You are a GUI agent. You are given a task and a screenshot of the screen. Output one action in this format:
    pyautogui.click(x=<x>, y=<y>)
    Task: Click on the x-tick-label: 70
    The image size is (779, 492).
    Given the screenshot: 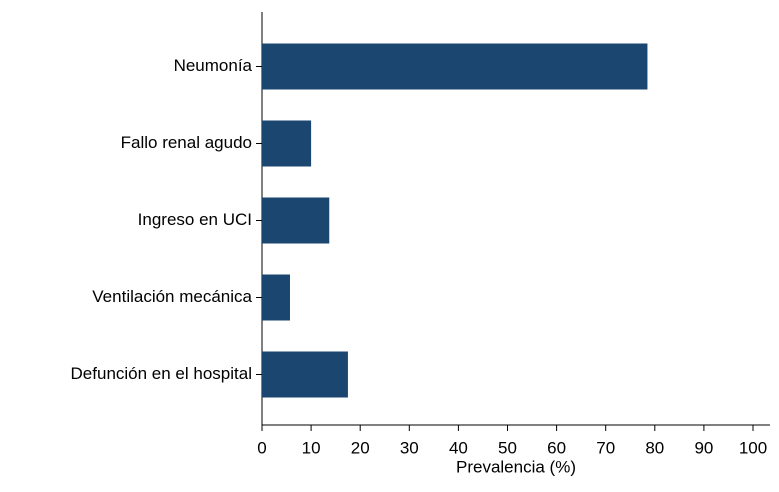 What is the action you would take?
    pyautogui.click(x=605, y=447)
    